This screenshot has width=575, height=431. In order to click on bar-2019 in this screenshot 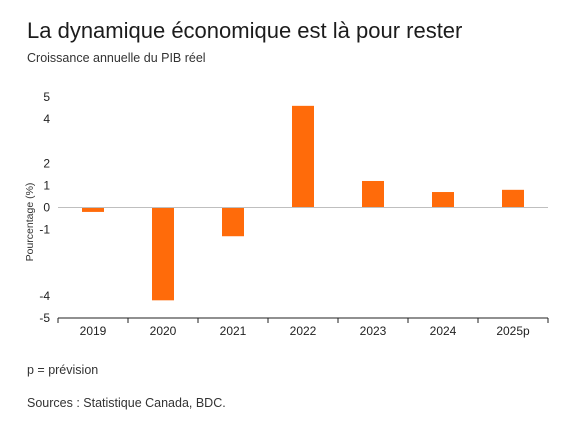, I will do `click(93, 209)`.